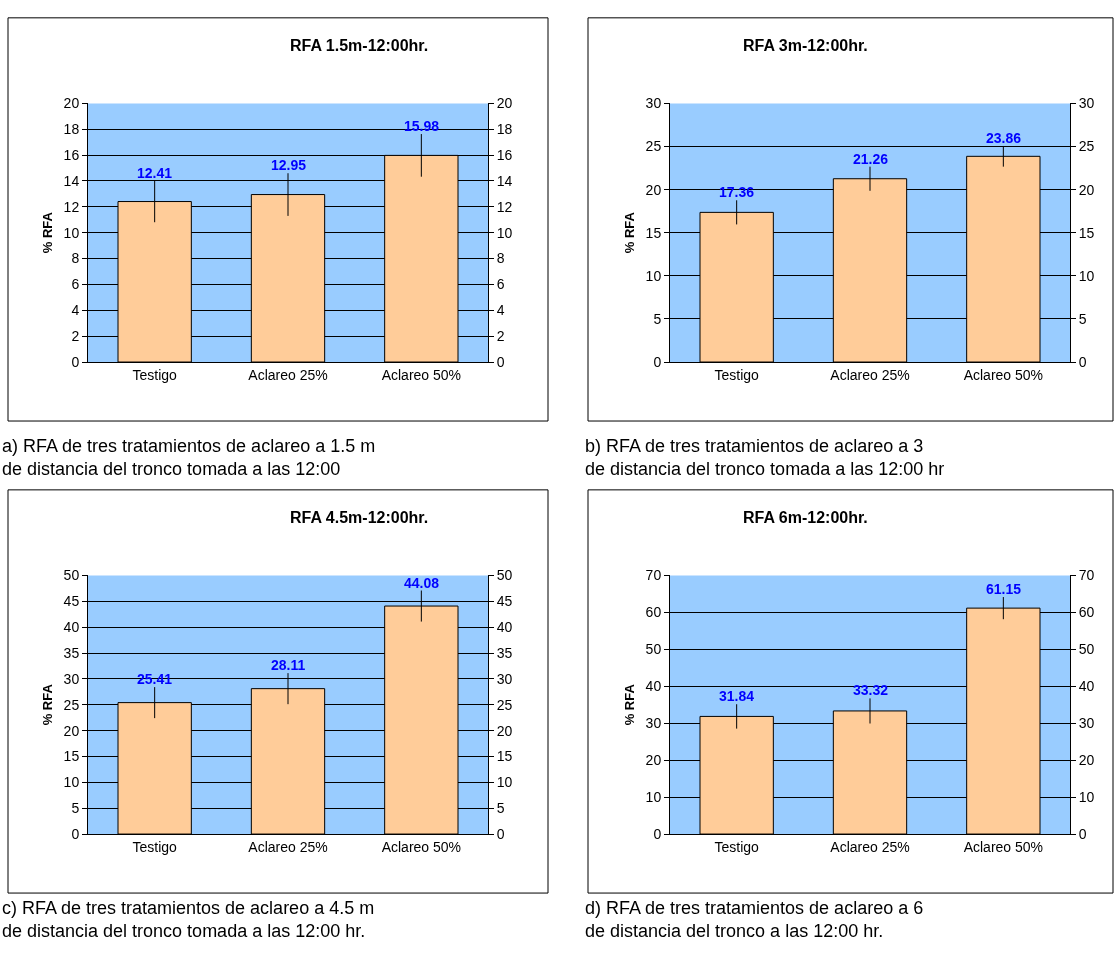 This screenshot has height=964, width=1115. What do you see at coordinates (754, 920) in the screenshot?
I see `text: d) RFA de tres tratamientos de aclareo a 6 de distancia del tronco a las 12:00 hr.` at bounding box center [754, 920].